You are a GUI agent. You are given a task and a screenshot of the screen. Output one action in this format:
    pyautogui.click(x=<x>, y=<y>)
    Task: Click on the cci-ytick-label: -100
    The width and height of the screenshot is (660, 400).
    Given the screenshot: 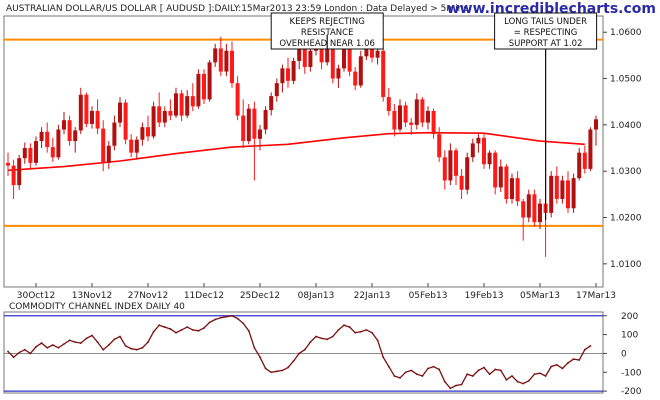 What is the action you would take?
    pyautogui.click(x=631, y=373)
    